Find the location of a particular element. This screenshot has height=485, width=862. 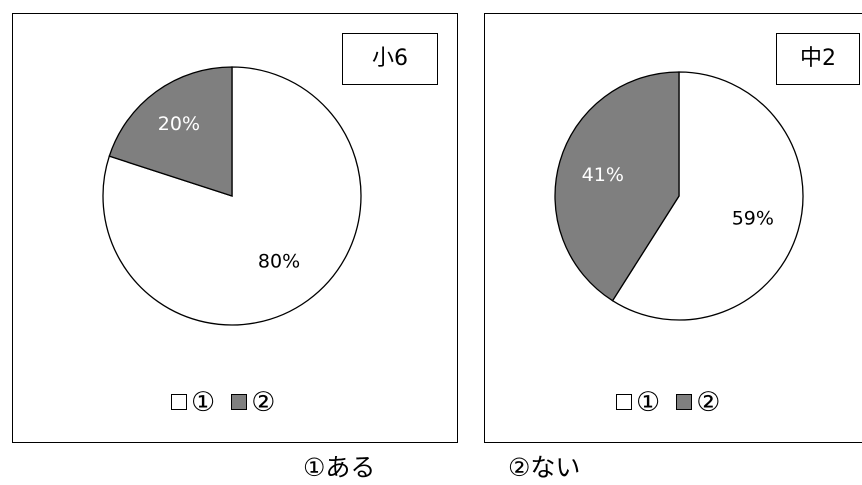

chart-title: 小6 is located at coordinates (390, 59).